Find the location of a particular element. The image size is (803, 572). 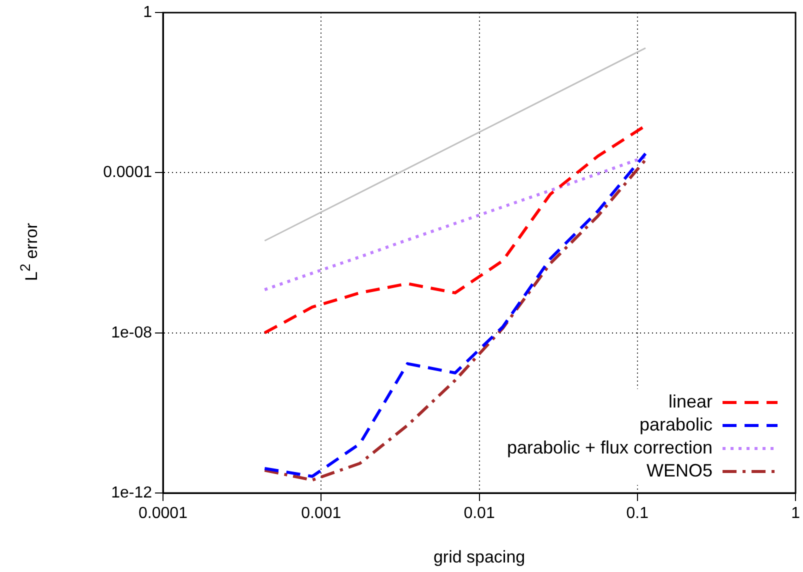

x-tick-label: 0.1 is located at coordinates (637, 513).